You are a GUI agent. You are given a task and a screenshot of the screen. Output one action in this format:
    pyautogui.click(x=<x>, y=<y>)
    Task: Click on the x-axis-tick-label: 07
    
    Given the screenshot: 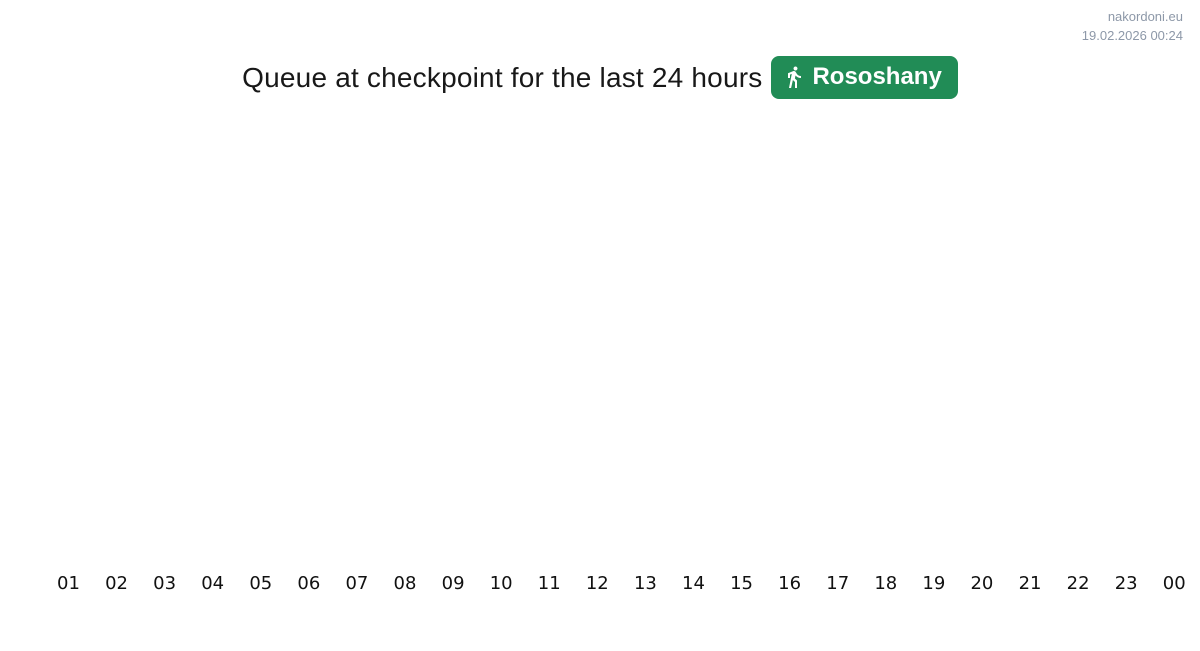 What is the action you would take?
    pyautogui.click(x=357, y=583)
    